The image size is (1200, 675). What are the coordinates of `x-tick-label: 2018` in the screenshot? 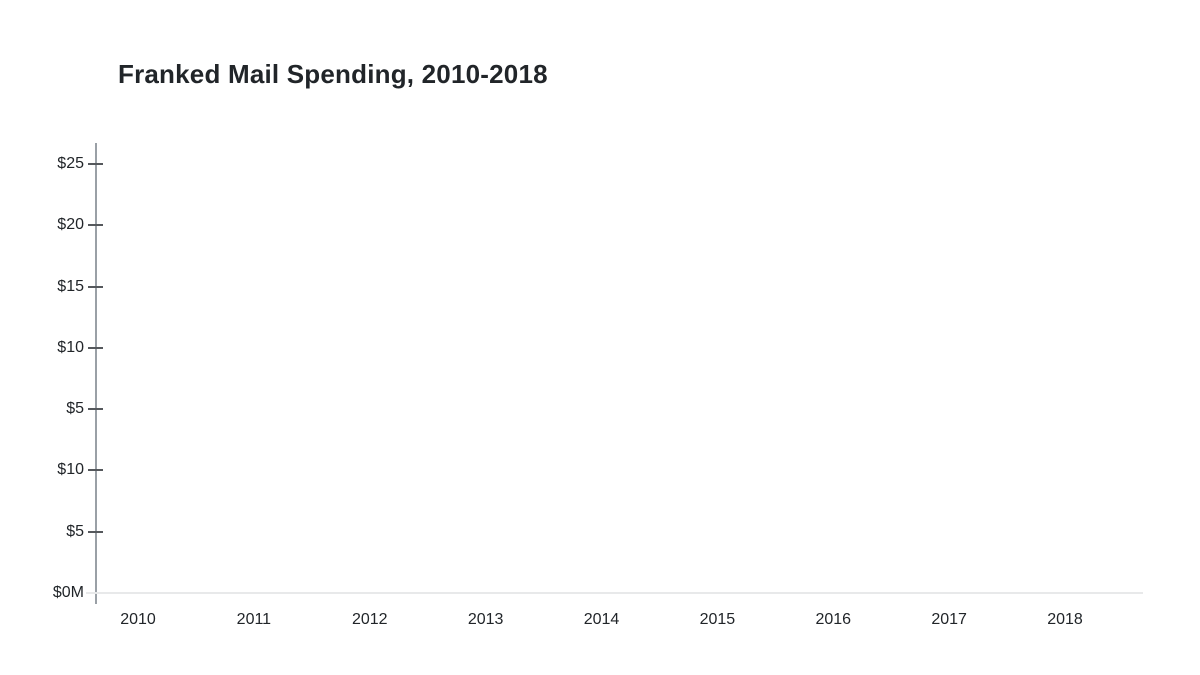 It's located at (1065, 619).